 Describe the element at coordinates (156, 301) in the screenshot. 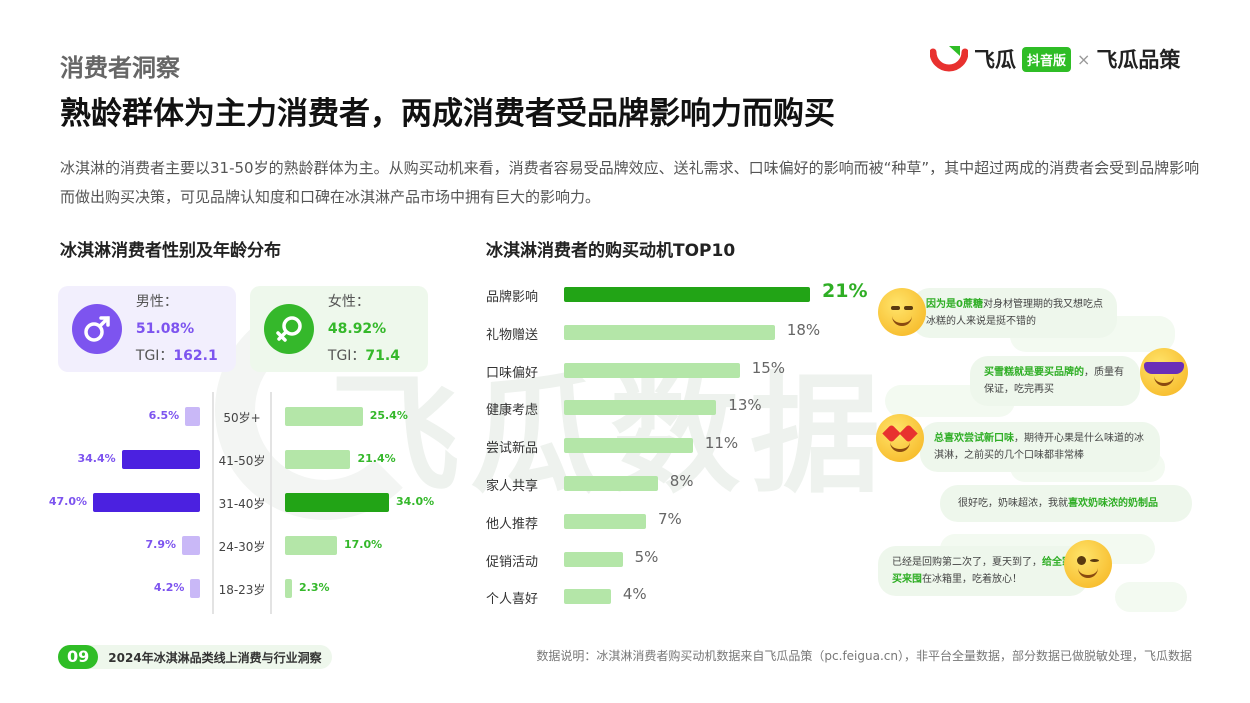

I see `male-label: 男性：` at that location.